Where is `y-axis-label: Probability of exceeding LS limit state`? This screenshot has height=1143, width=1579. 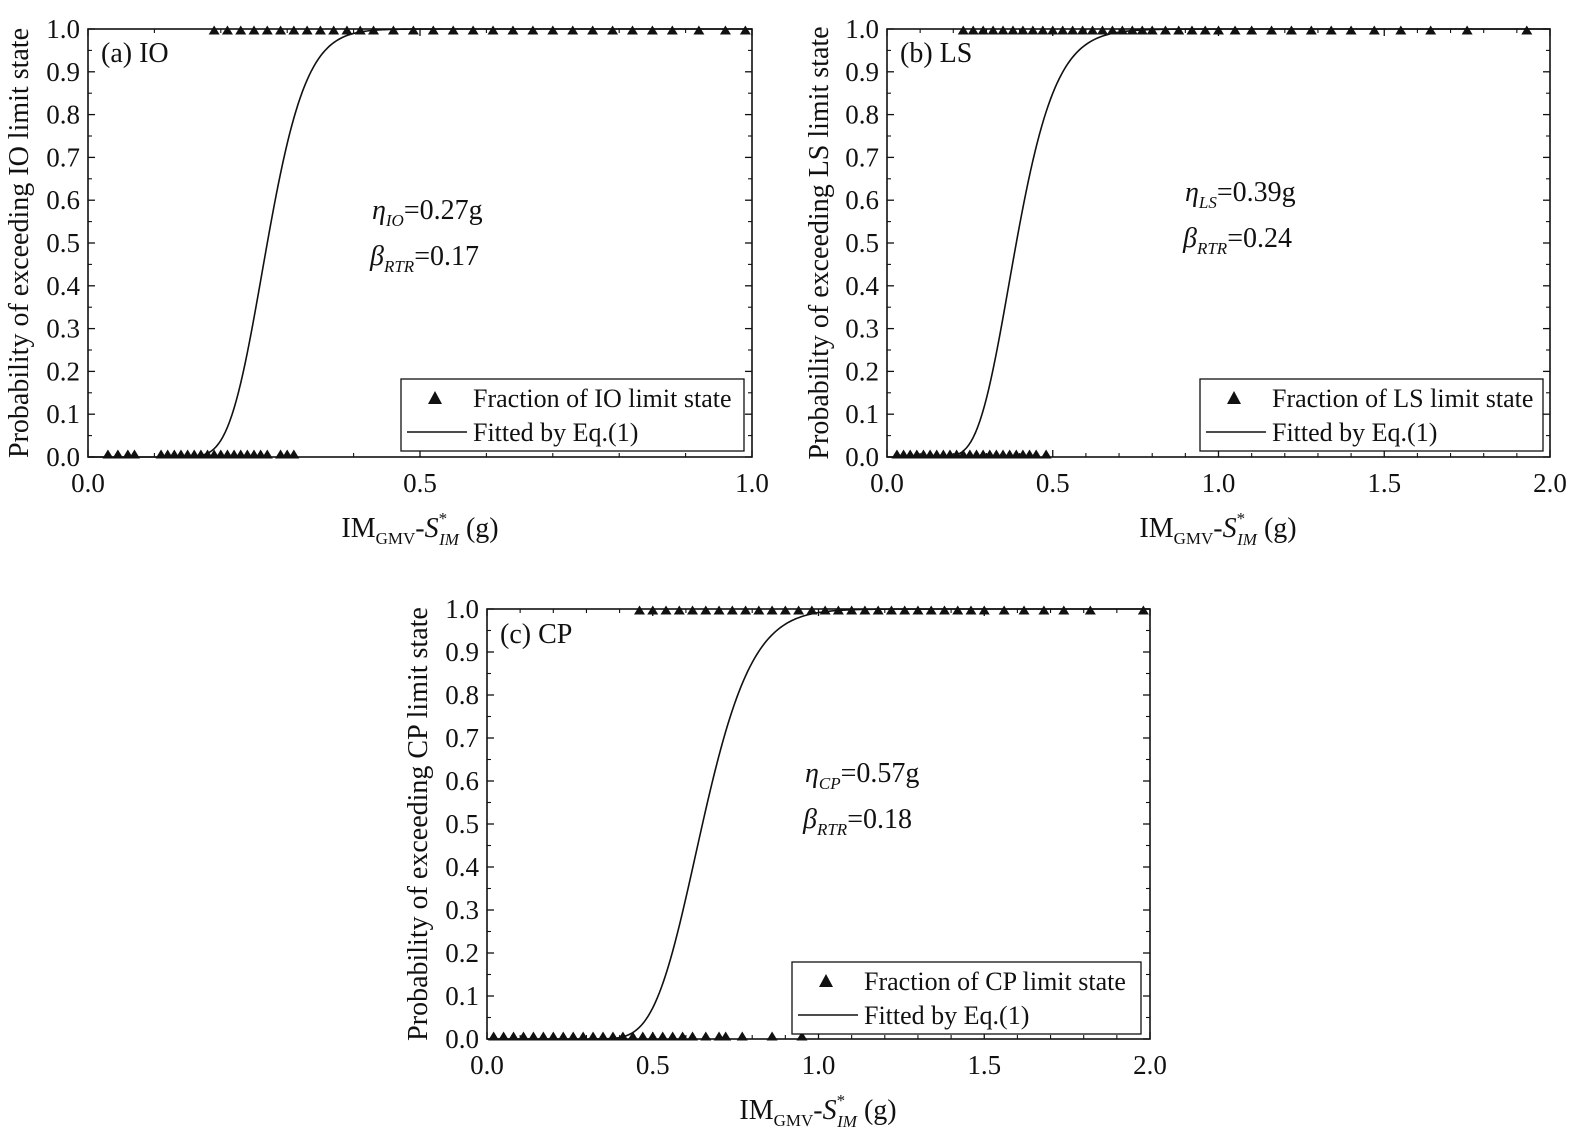 y-axis-label: Probability of exceeding LS limit state is located at coordinates (819, 242).